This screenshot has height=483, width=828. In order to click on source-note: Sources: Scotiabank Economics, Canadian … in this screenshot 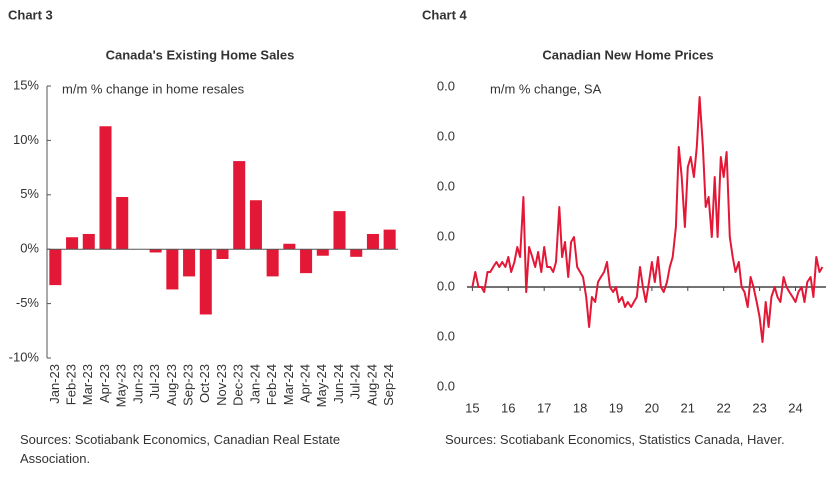, I will do `click(180, 449)`.